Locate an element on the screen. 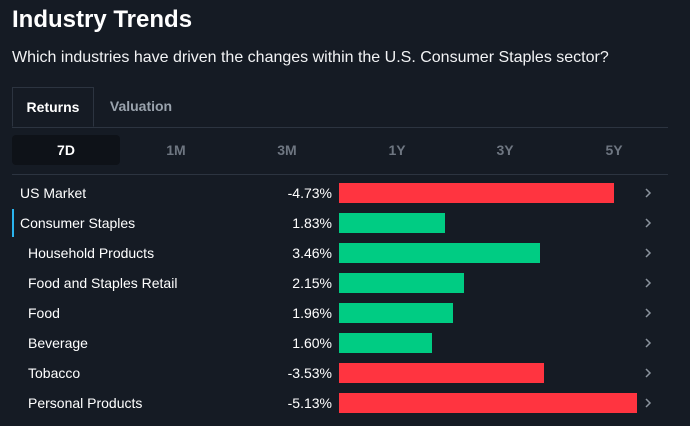  industry-label: Food and Staples Retail is located at coordinates (103, 283).